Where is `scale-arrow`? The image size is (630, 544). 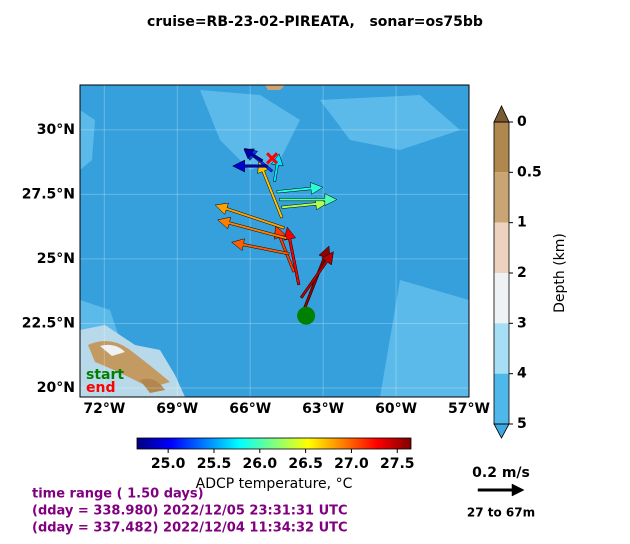
scale-arrow is located at coordinates (501, 490).